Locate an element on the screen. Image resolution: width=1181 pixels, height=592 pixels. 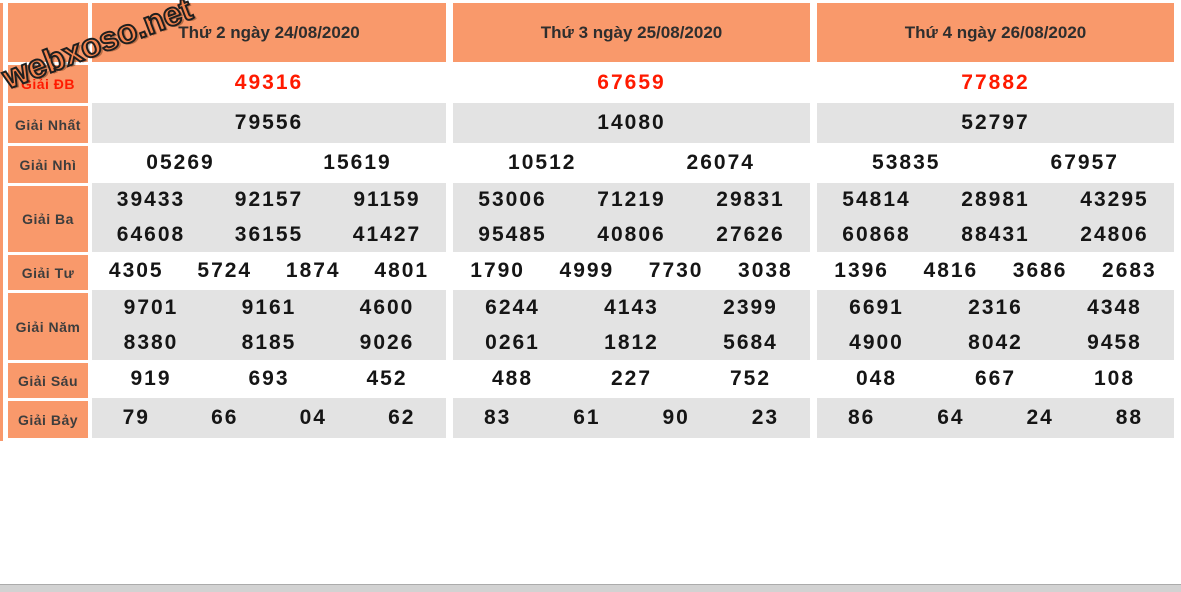
prize-number: 2399 is located at coordinates (750, 307).